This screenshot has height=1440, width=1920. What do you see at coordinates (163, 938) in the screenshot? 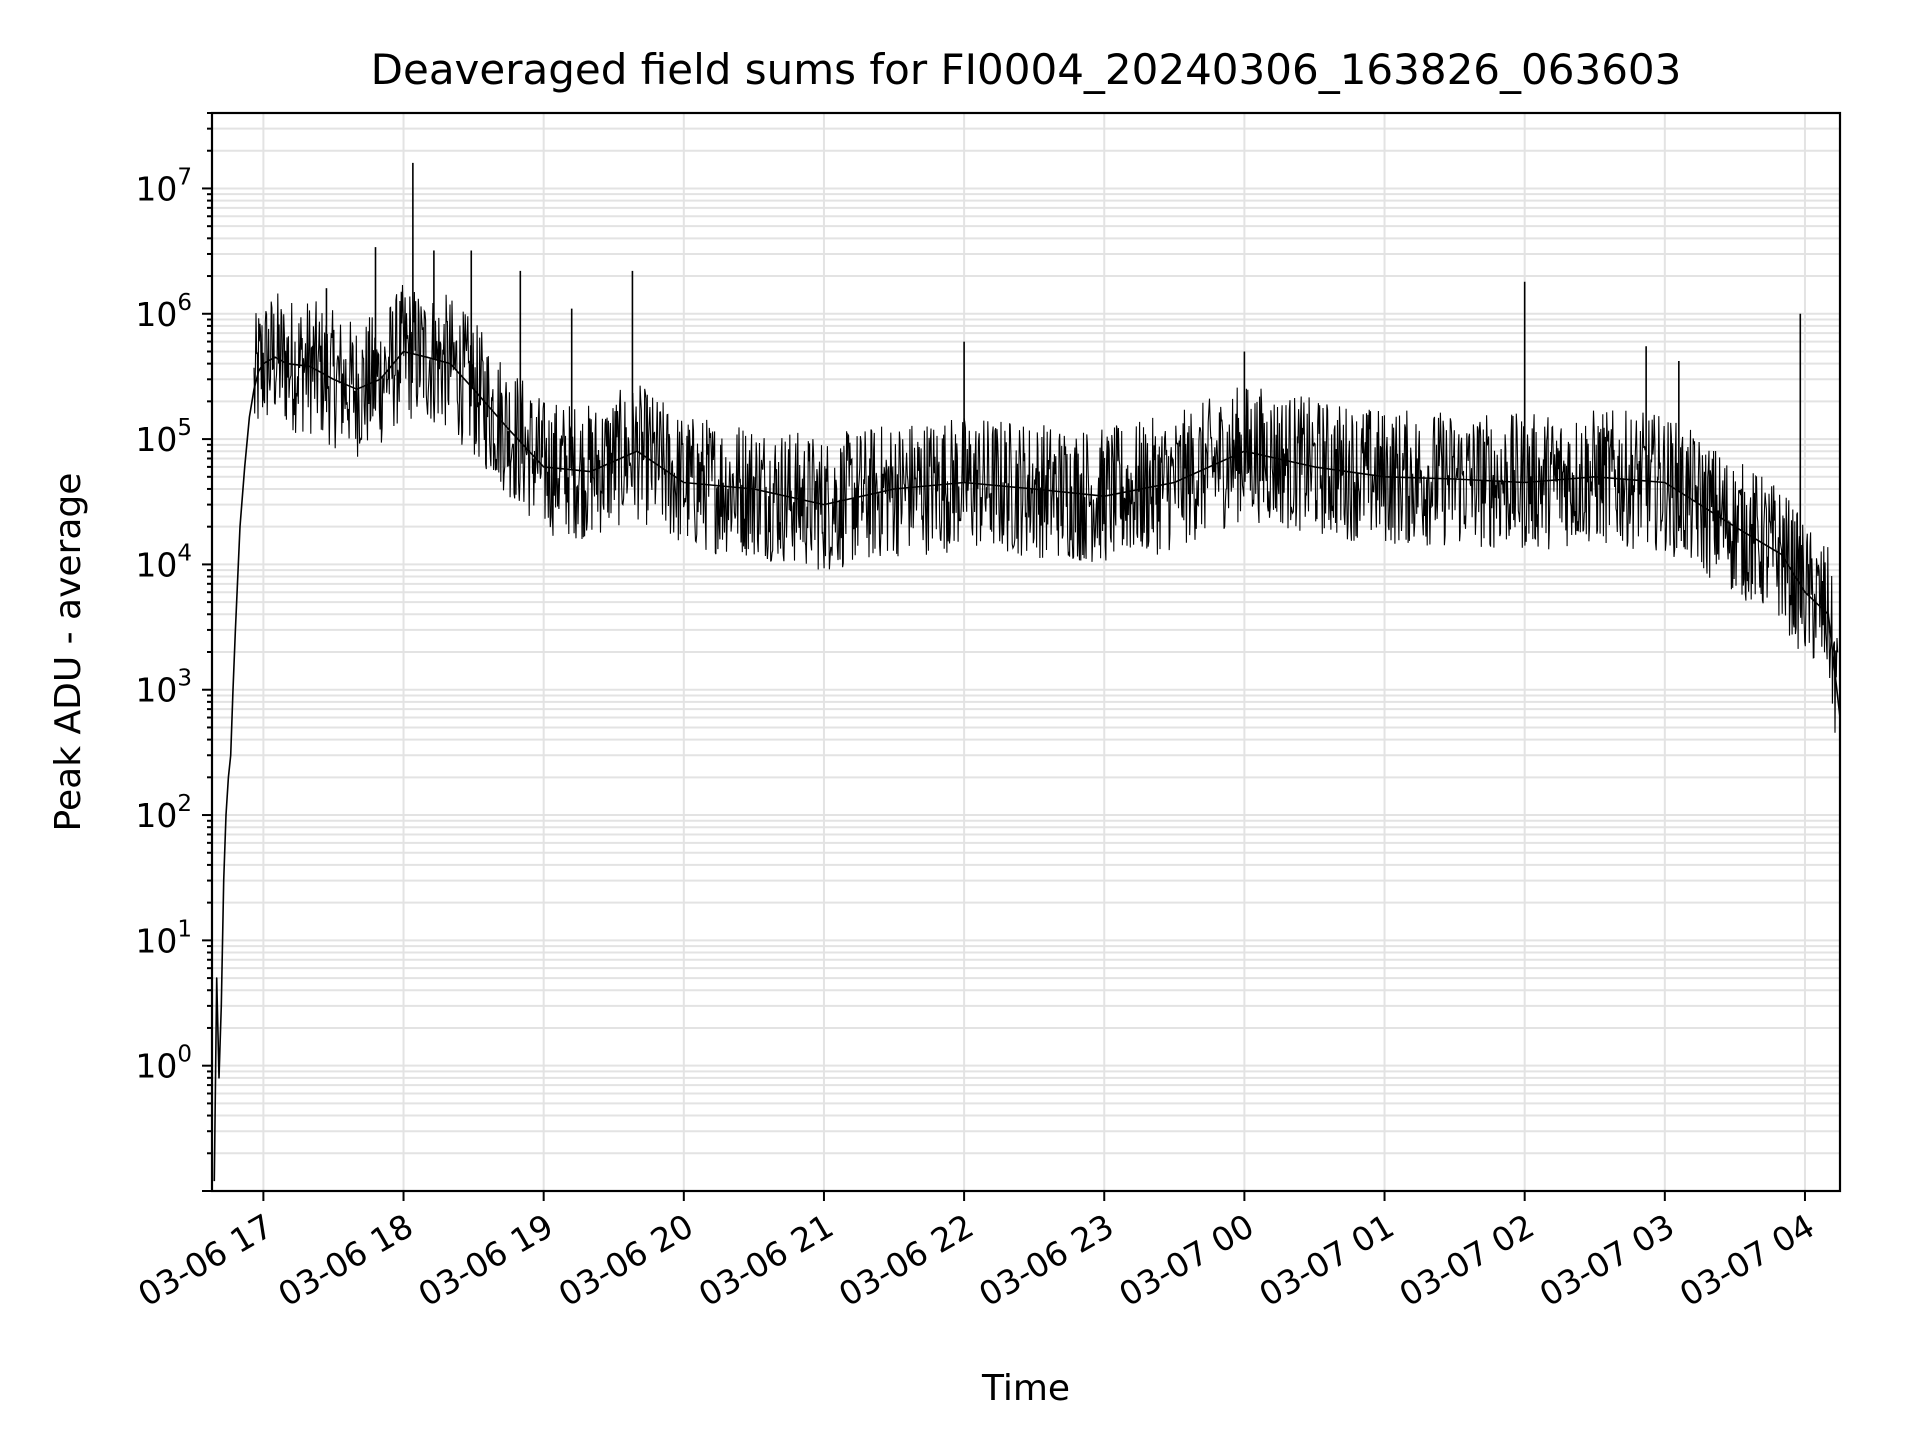
I see `y-tick-label: 10¹` at bounding box center [163, 938].